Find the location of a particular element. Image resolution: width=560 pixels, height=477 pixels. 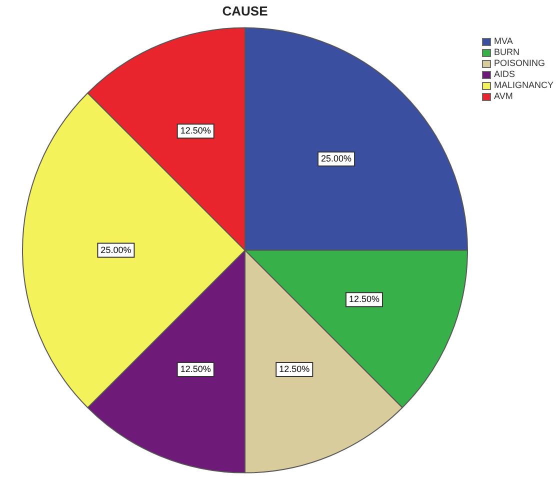

legend-label: BURN is located at coordinates (507, 52).